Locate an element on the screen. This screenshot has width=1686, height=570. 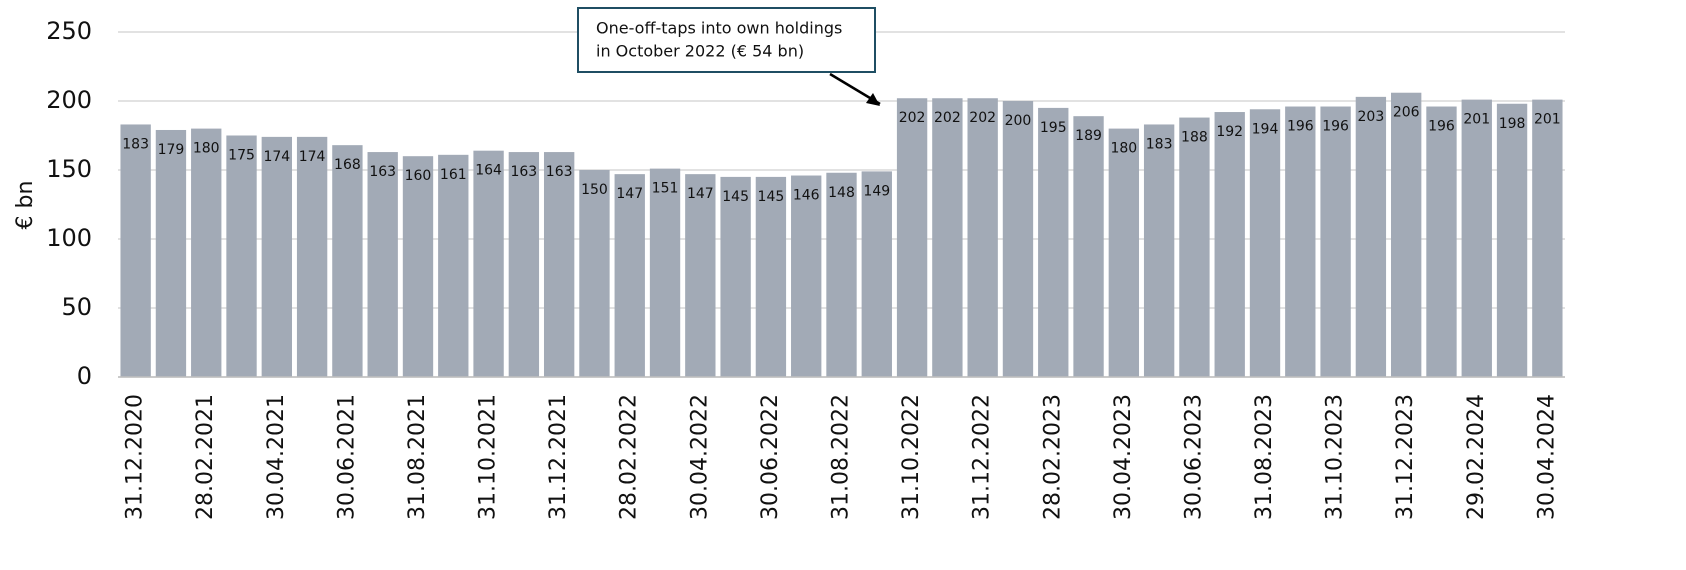
x-tick-label: 31.08.2023 is located at coordinates (1264, 457).